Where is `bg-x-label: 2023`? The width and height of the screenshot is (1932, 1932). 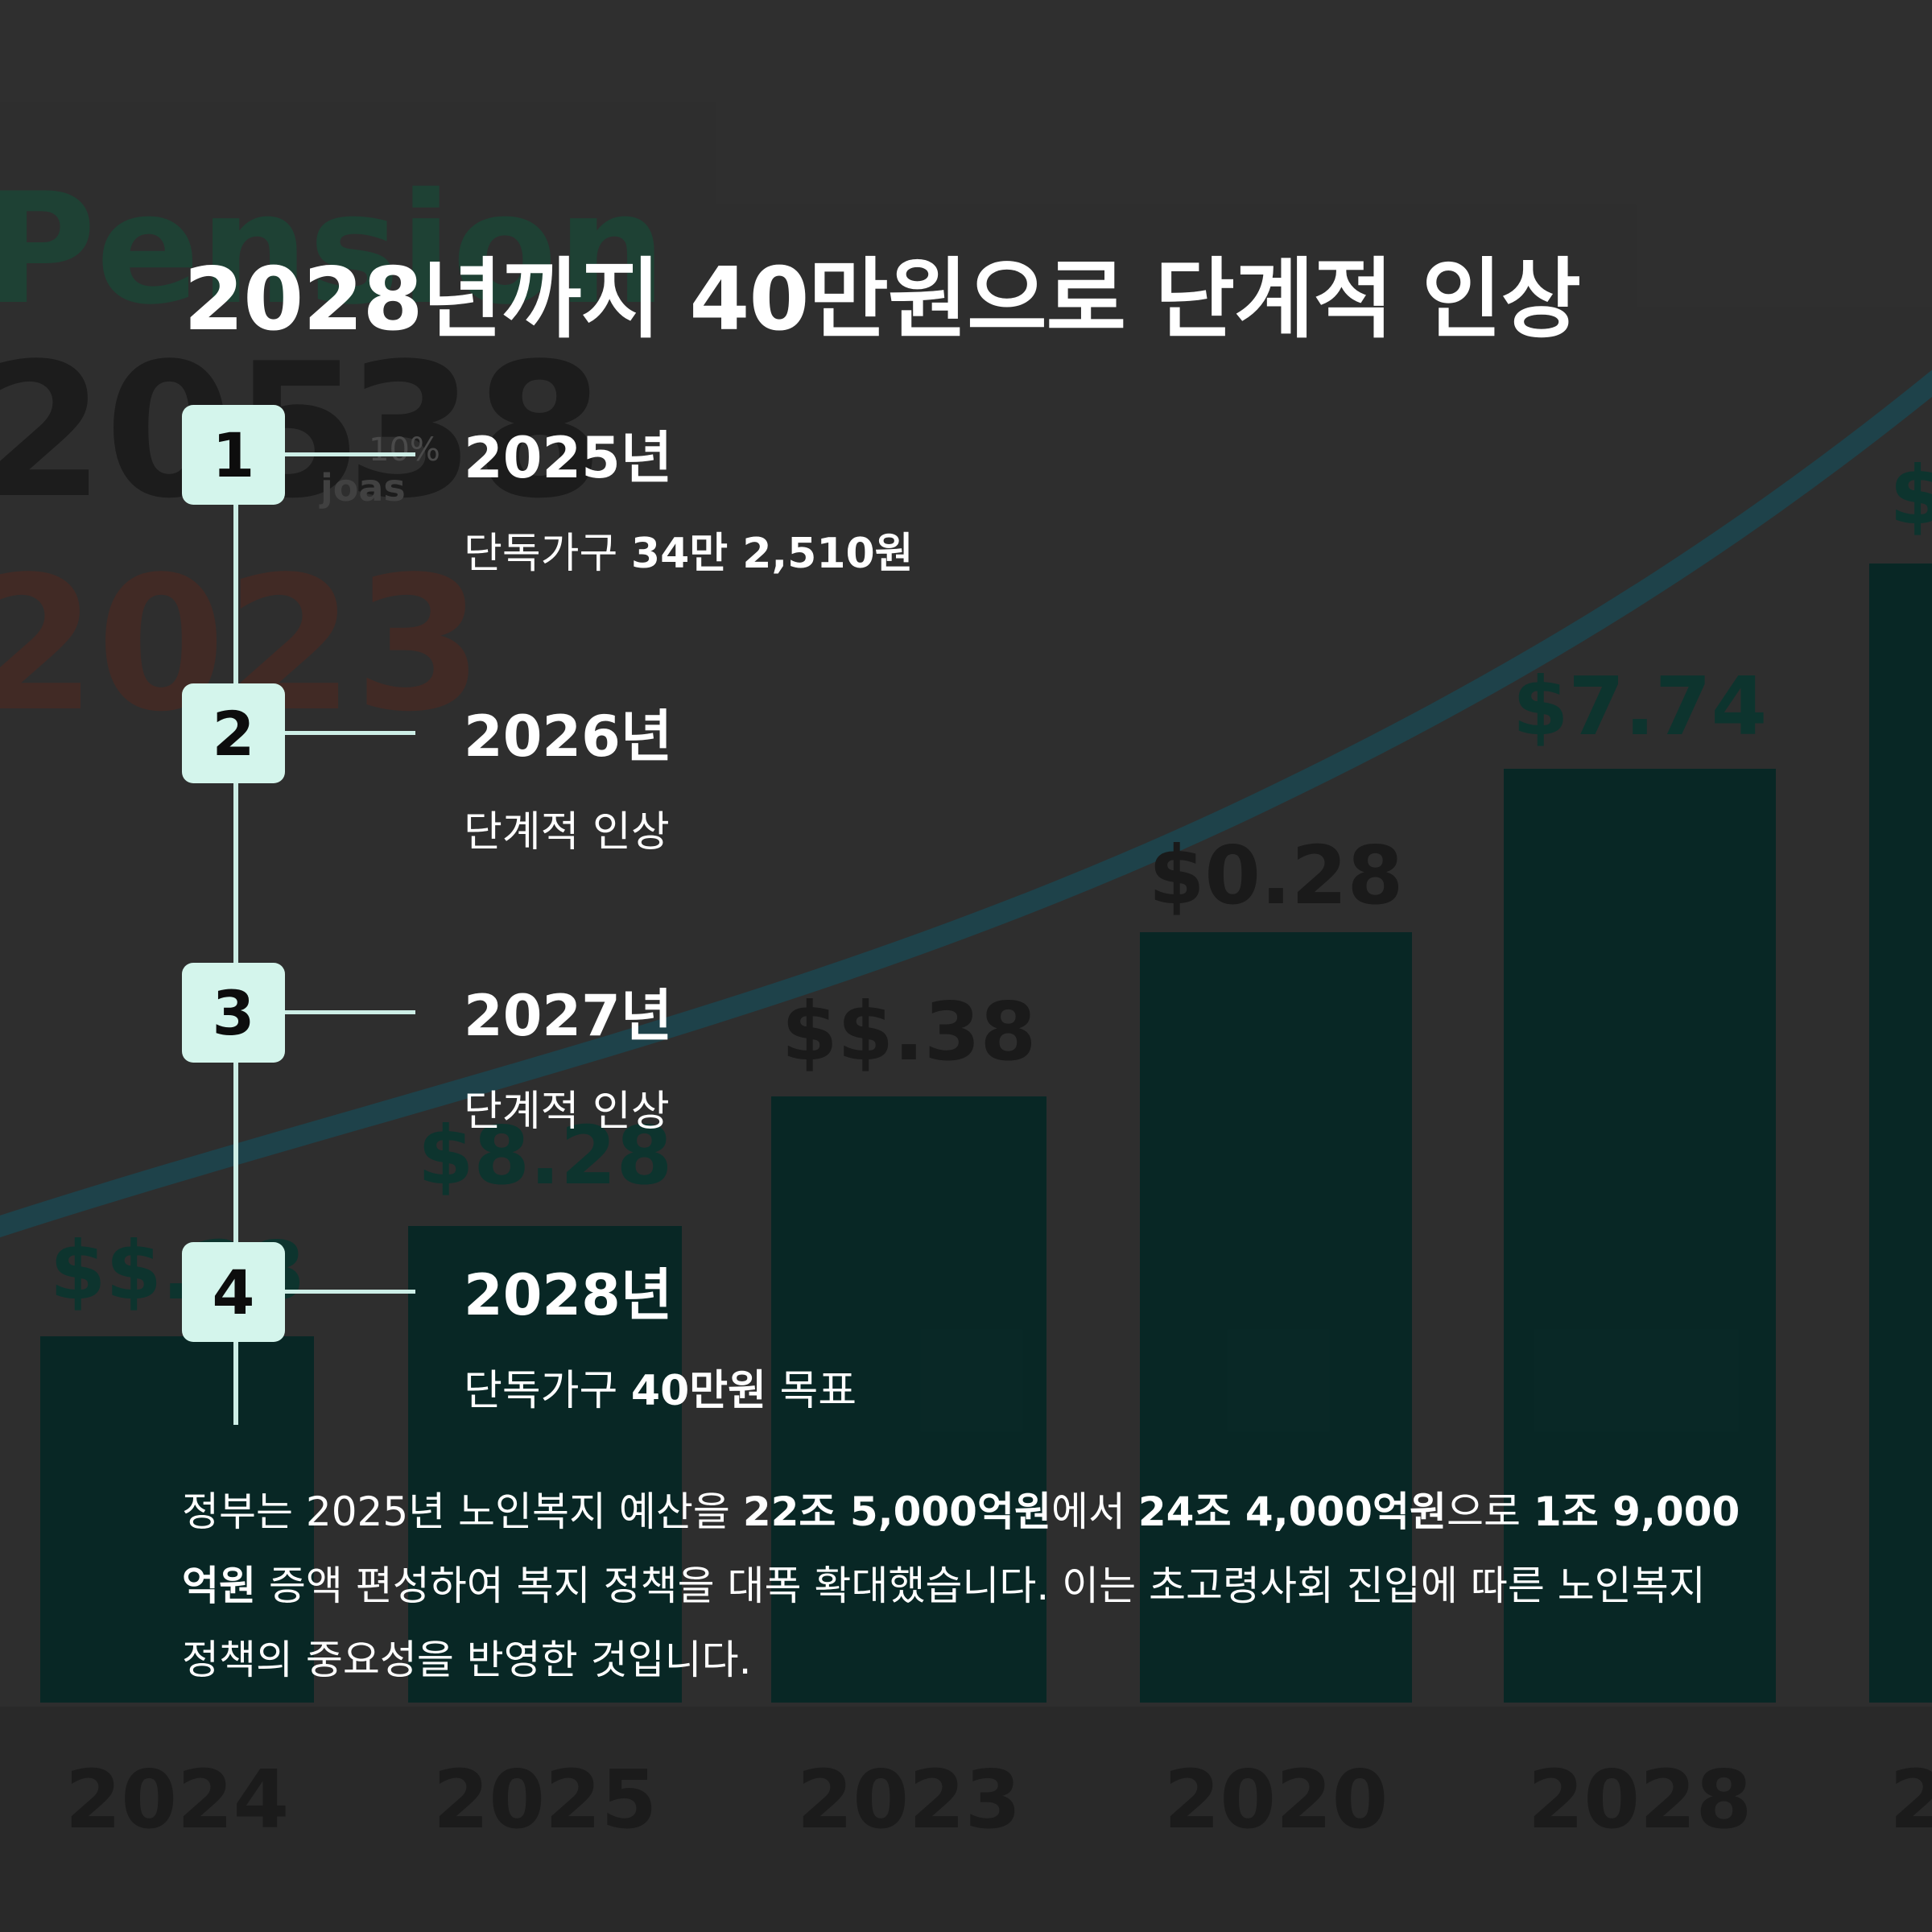 bg-x-label: 2023 is located at coordinates (909, 1799).